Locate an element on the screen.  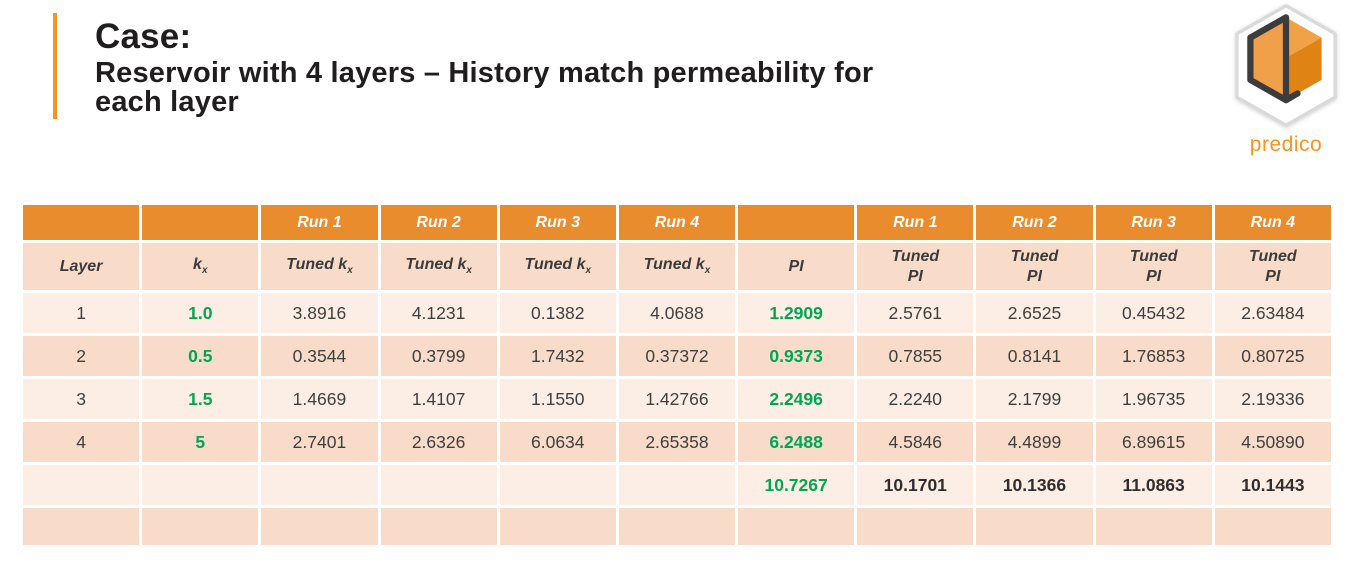
tuned-pi-cell: 2.63484 is located at coordinates (1272, 313).